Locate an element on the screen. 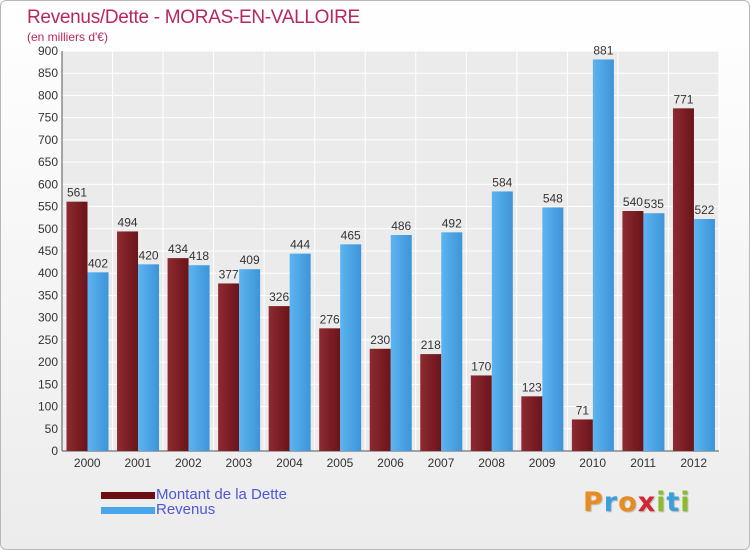  y-tick-label: 500 is located at coordinates (48, 229).